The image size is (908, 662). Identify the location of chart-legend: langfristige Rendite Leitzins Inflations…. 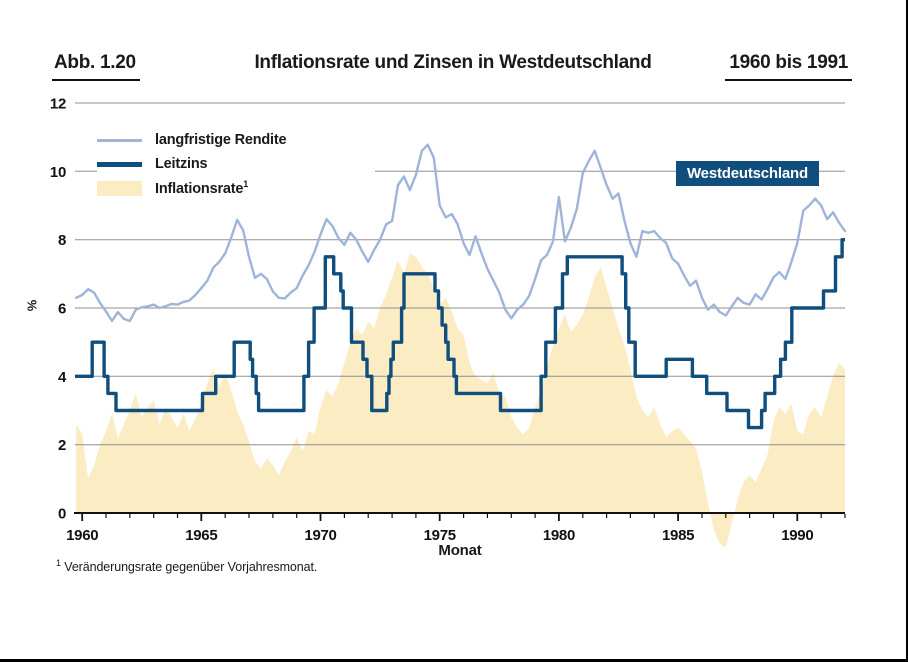
(236, 164).